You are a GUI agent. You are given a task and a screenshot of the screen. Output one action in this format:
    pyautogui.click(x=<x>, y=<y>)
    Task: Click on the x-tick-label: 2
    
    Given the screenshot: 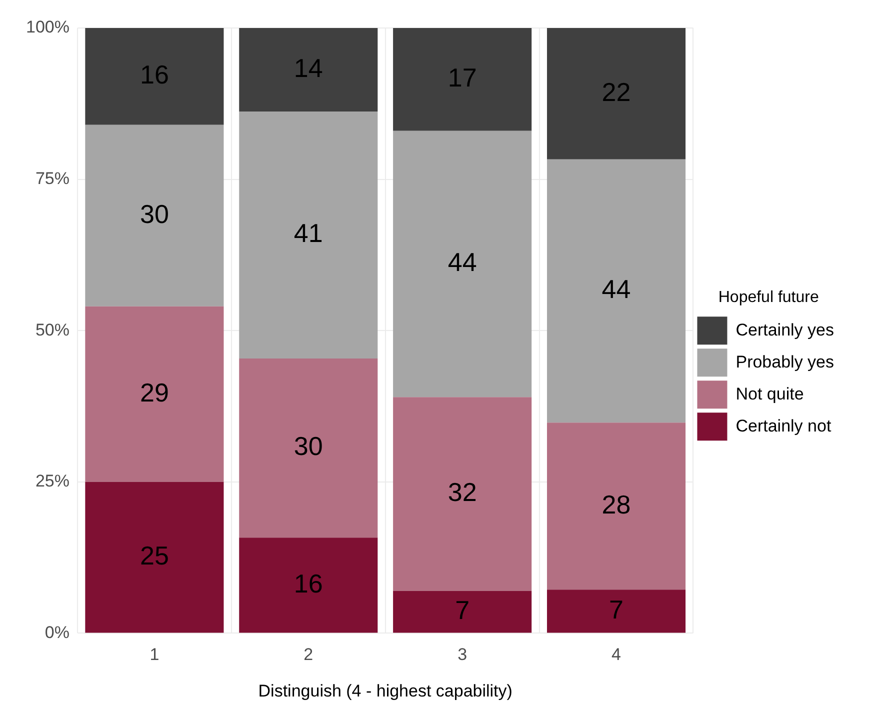 What is the action you would take?
    pyautogui.click(x=309, y=654)
    